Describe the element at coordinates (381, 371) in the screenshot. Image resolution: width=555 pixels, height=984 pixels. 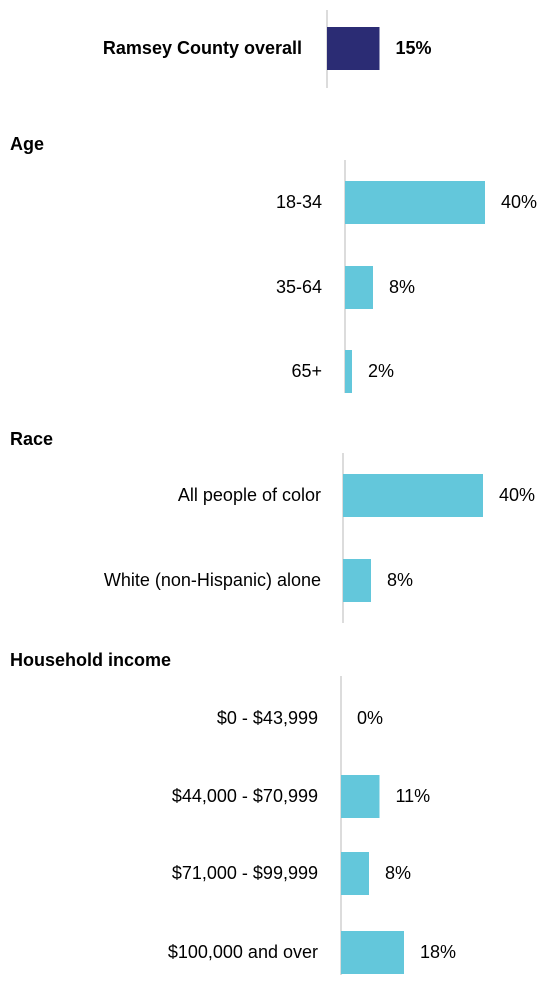
I see `data-label: 2%` at that location.